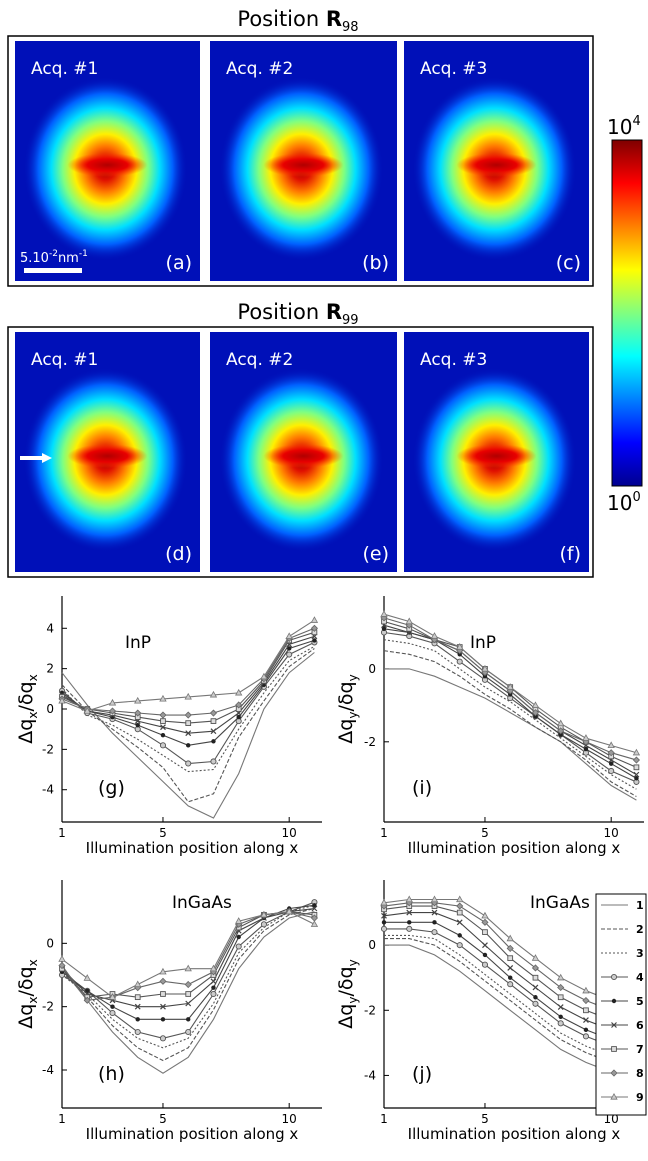 Image resolution: width=648 pixels, height=1161 pixels. I want to click on acquisition-label: Acq. #3, so click(453, 360).